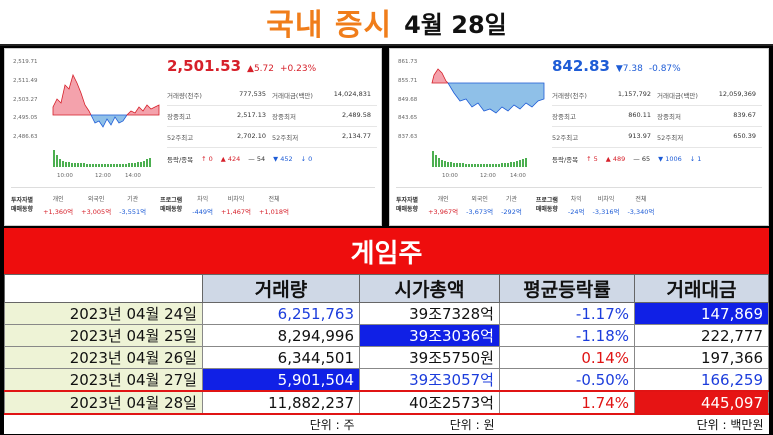 The width and height of the screenshot is (773, 435). What do you see at coordinates (664, 69) in the screenshot?
I see `kosdaq-change-pct: -0.87%` at bounding box center [664, 69].